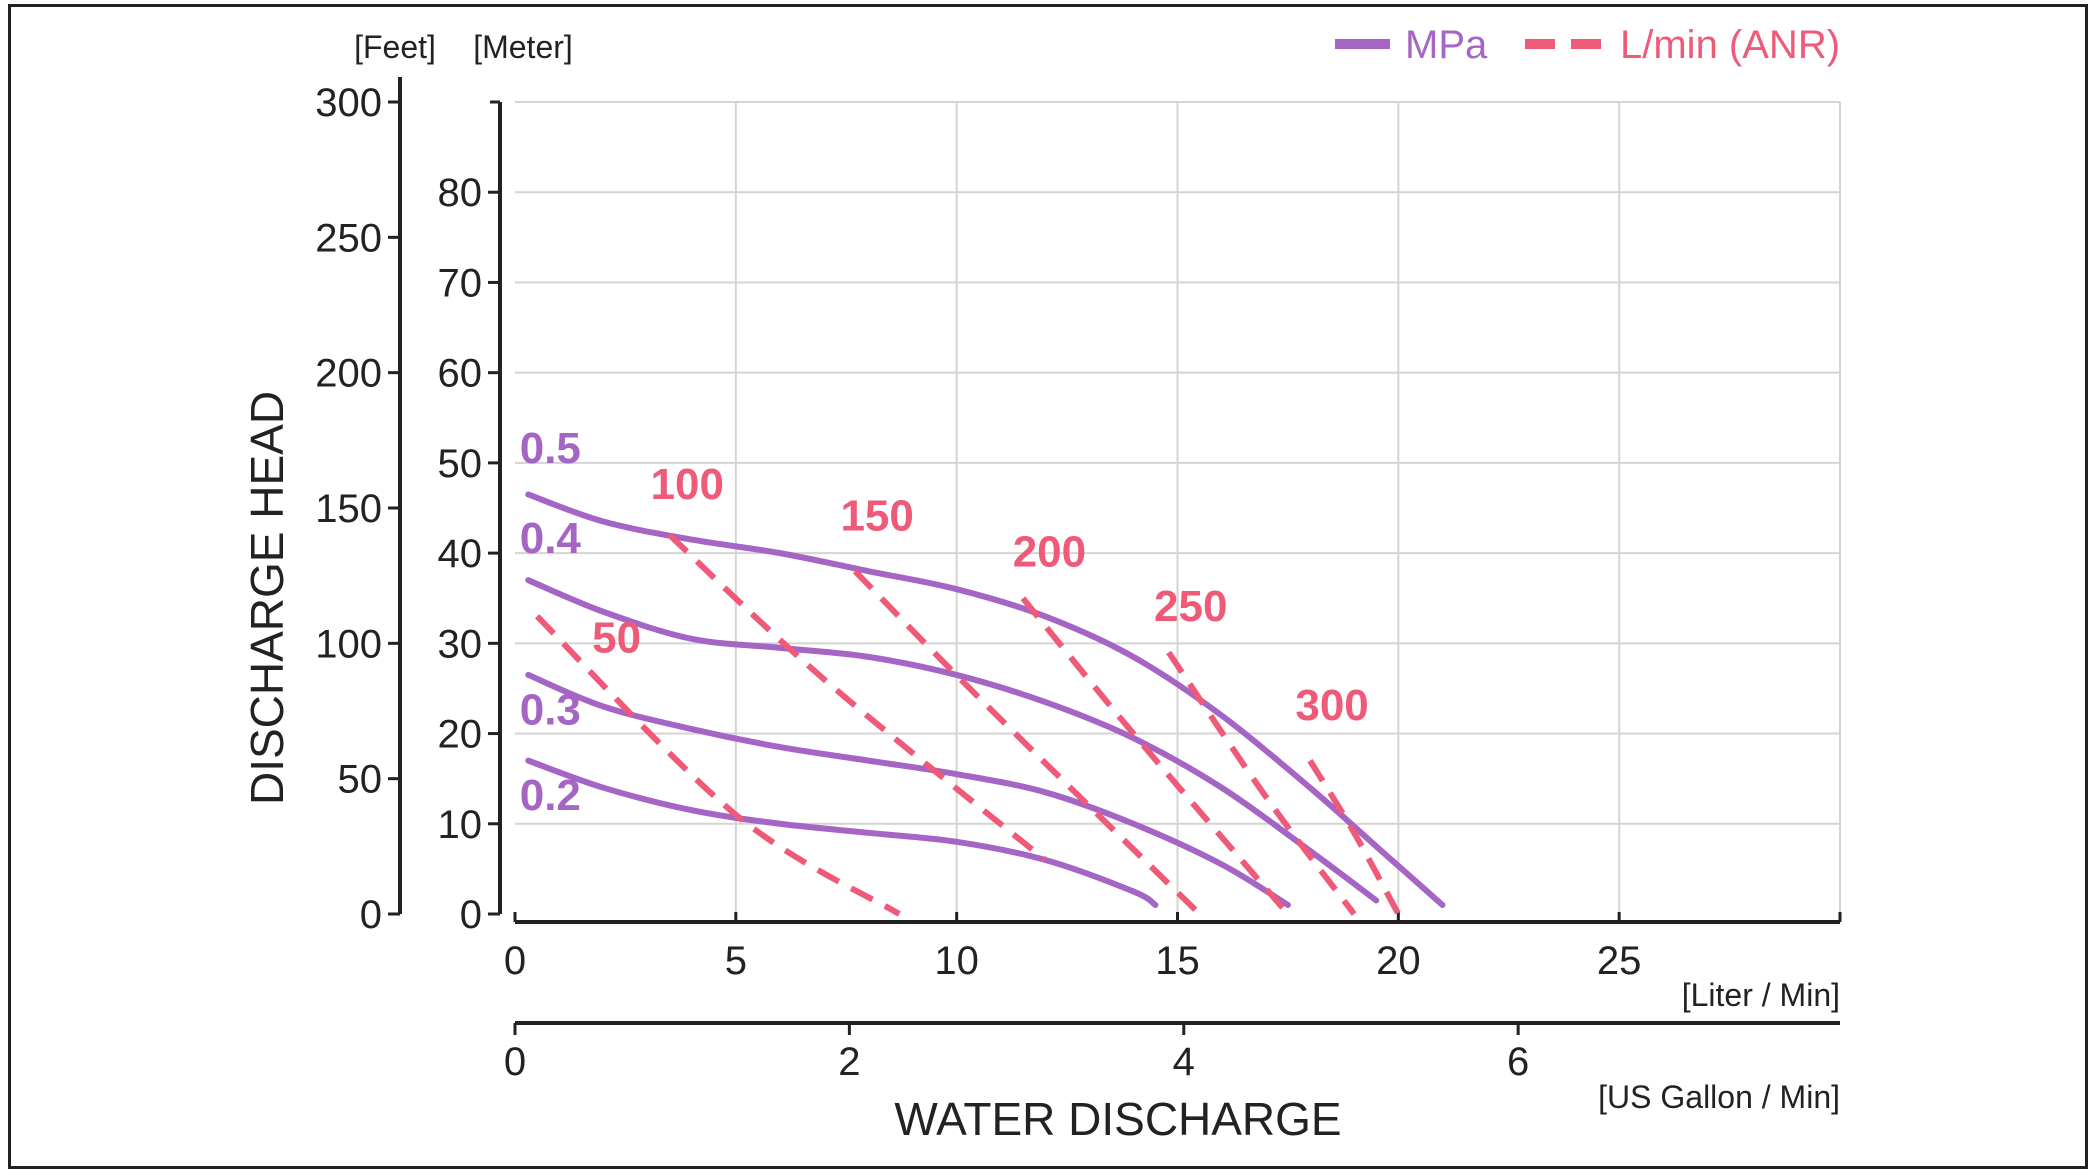 This screenshot has width=2096, height=1175. I want to click on meter-tick-label: 0, so click(471, 915).